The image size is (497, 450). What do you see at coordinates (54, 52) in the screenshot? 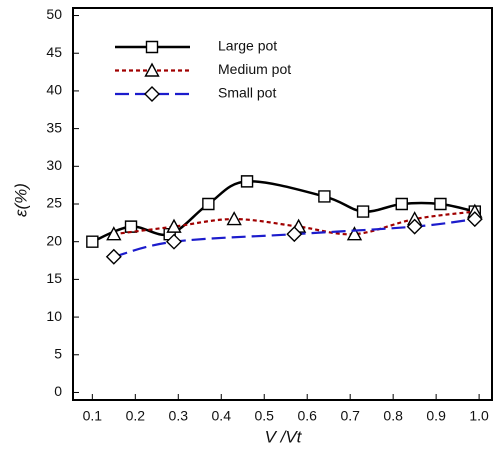
I see `y-tick-label: 45` at bounding box center [54, 52].